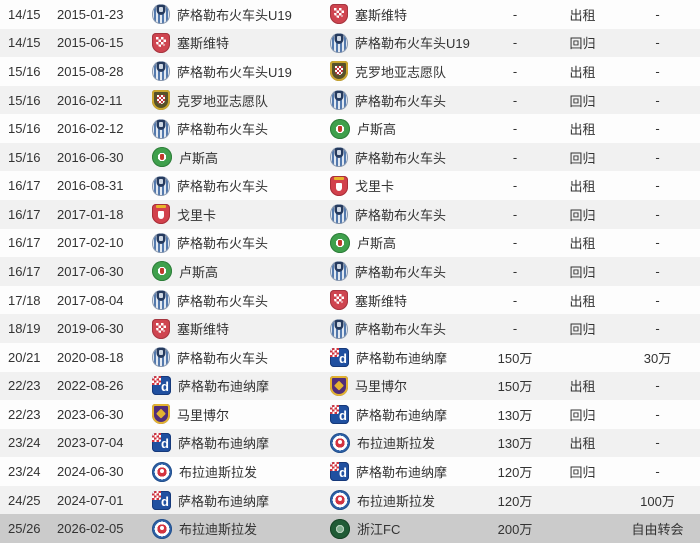 Image resolution: width=700 pixels, height=543 pixels. Describe the element at coordinates (657, 501) in the screenshot. I see `transfer-fee2-cell: 100万` at that location.